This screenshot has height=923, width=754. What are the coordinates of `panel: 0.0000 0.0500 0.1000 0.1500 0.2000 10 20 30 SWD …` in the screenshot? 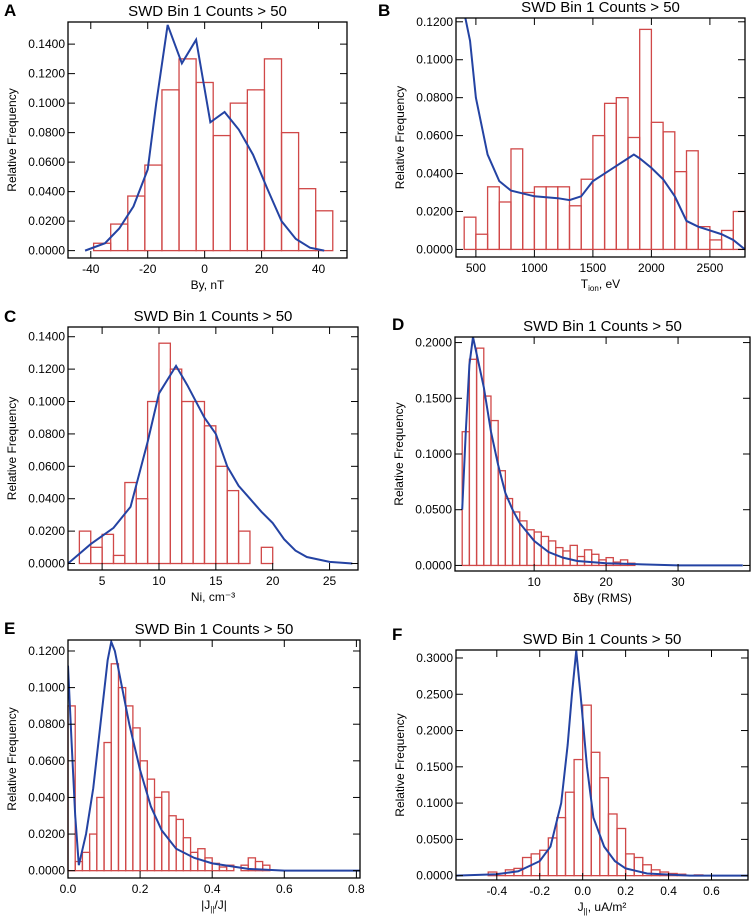 It's located at (571, 460).